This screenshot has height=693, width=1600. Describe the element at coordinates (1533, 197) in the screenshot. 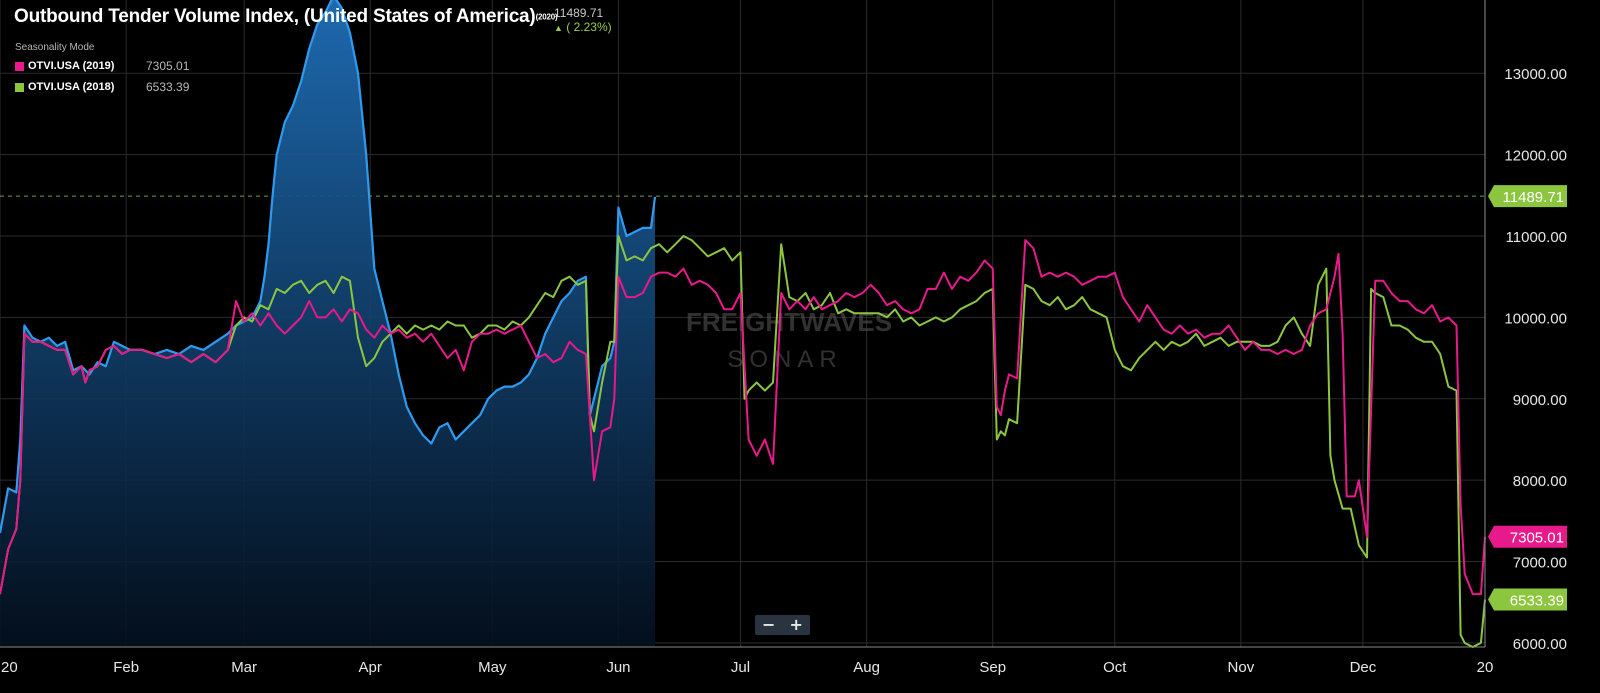

I see `value-tag-label: 11489.71` at that location.